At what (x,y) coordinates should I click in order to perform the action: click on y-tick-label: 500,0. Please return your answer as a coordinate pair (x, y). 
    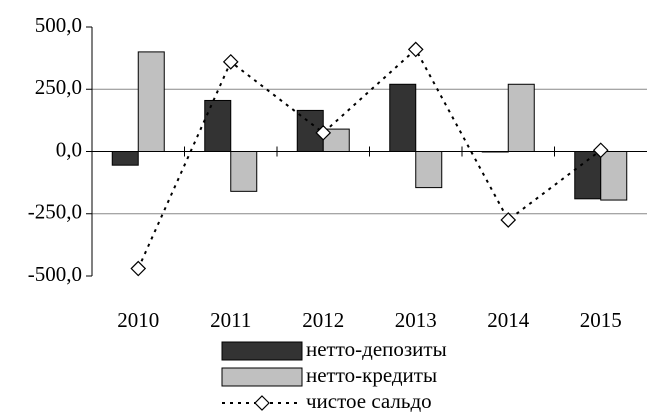
    Looking at the image, I should click on (58, 25).